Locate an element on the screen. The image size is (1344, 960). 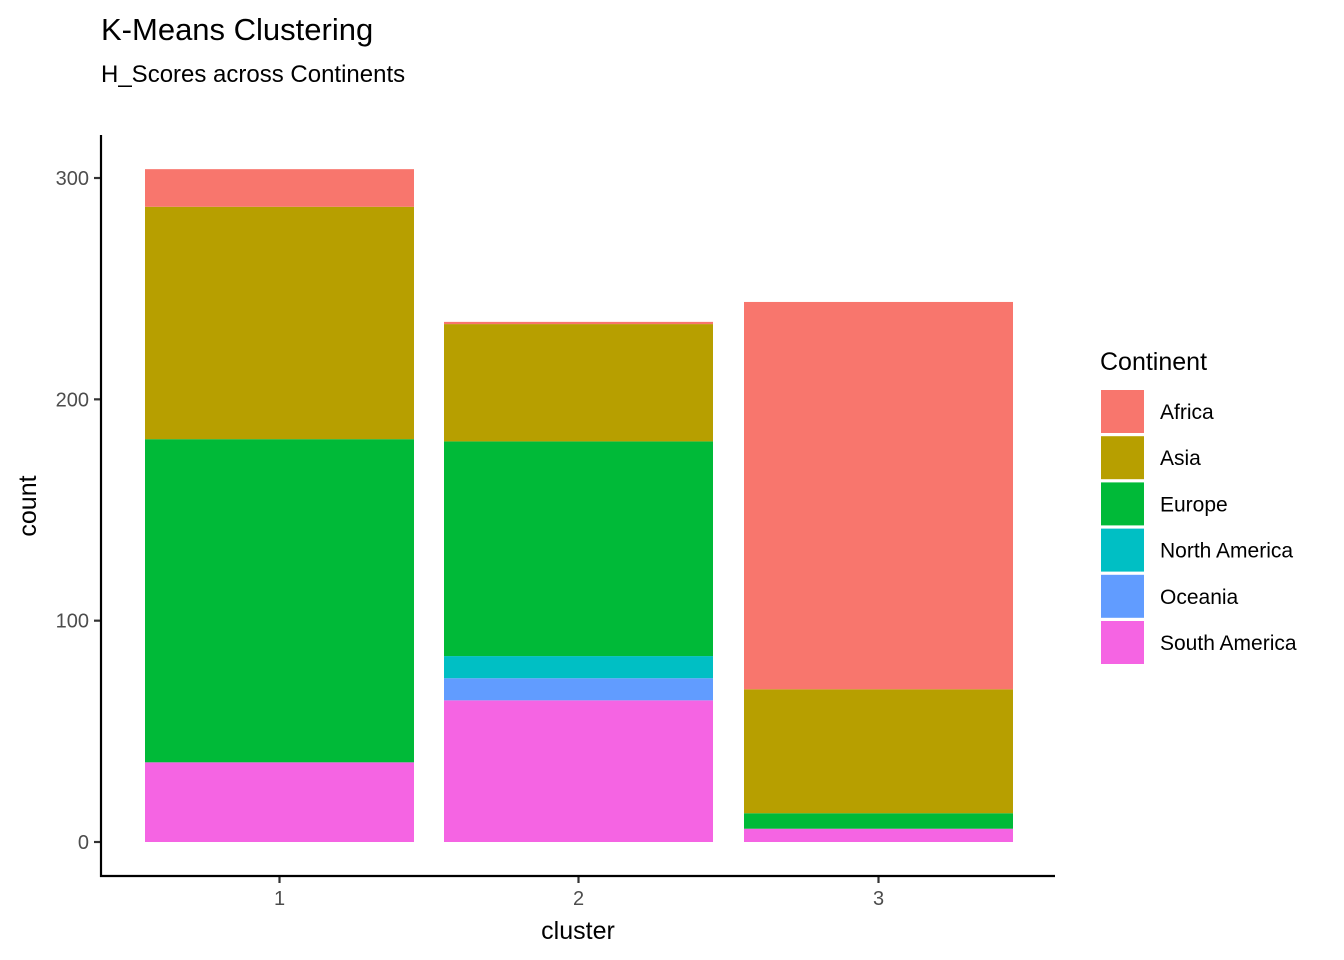
legend-label-asia: Asia is located at coordinates (1180, 458).